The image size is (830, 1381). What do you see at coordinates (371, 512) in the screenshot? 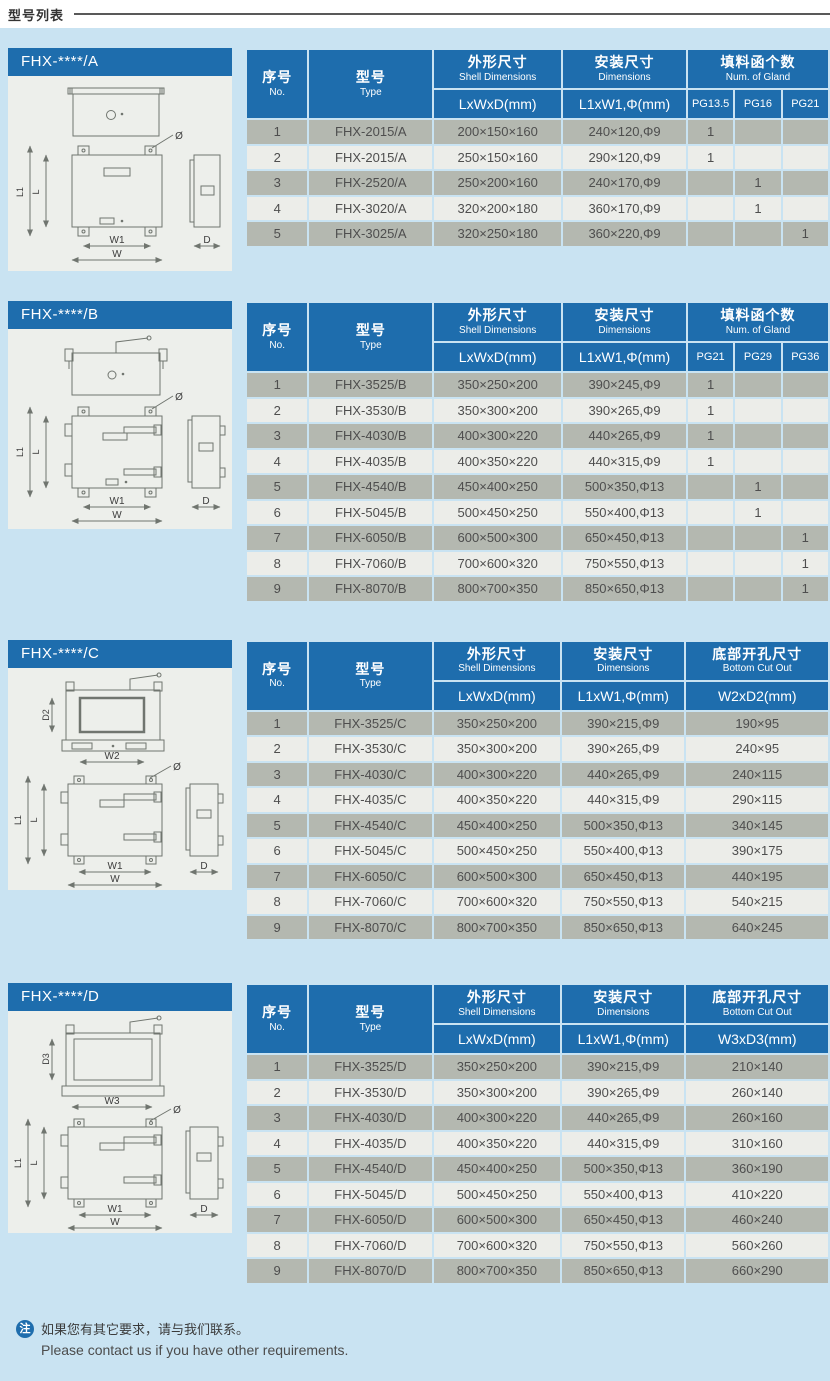
I see `table-cell: FHX-5045/B` at bounding box center [371, 512].